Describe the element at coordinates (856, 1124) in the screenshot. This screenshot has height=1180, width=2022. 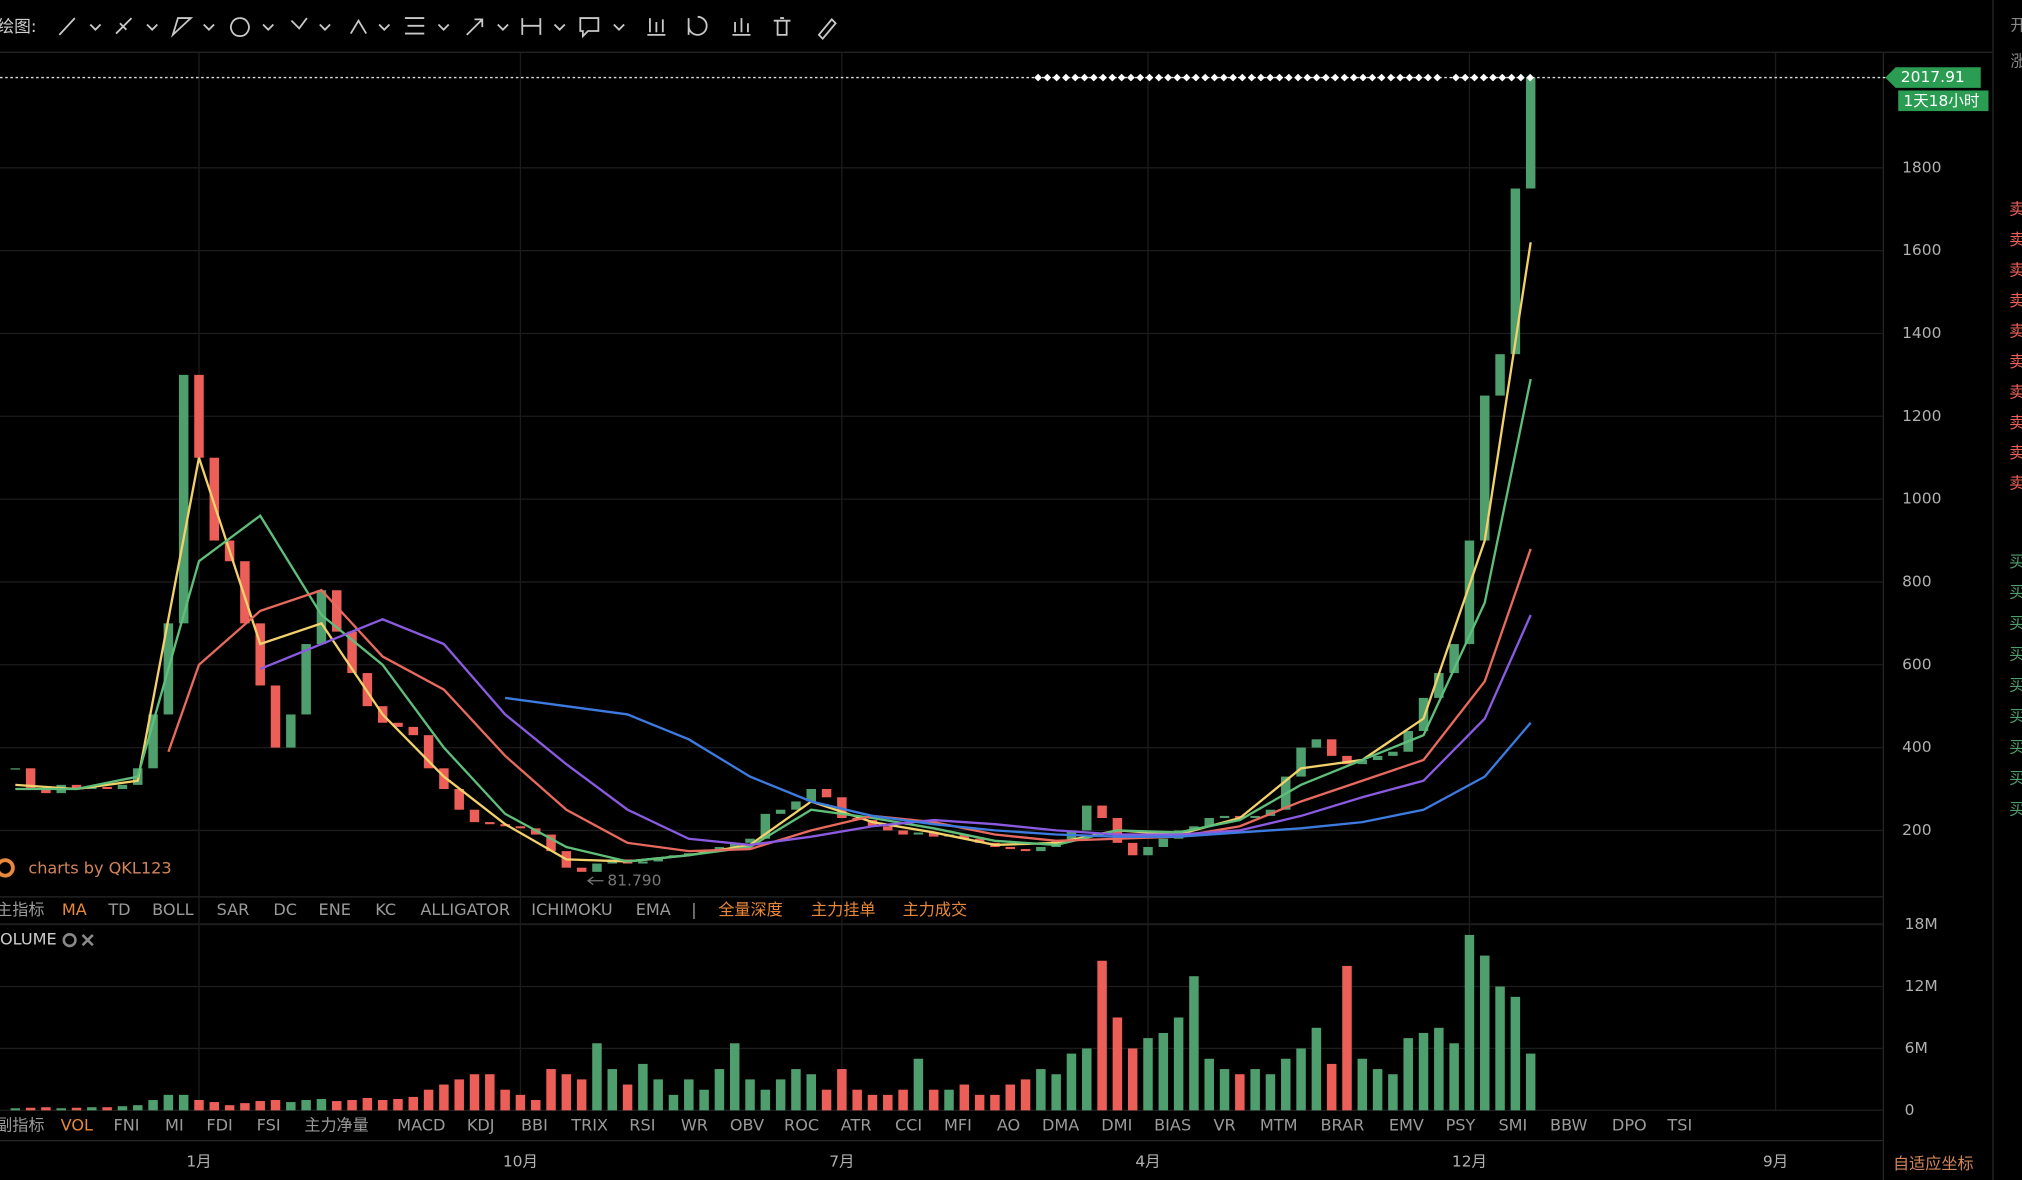
I see `sub-indicator: ATR` at that location.